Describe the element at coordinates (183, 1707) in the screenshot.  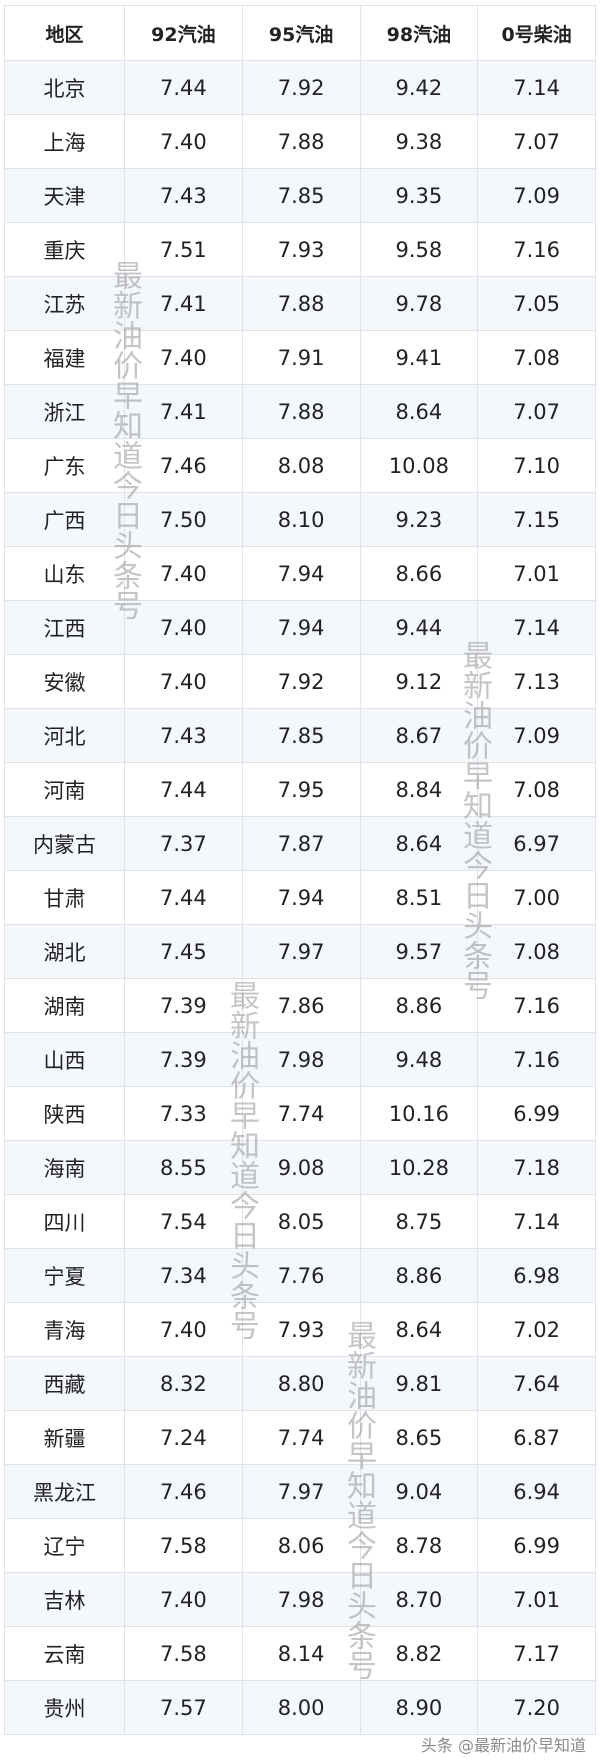
I see `price-cell: 7.57` at that location.